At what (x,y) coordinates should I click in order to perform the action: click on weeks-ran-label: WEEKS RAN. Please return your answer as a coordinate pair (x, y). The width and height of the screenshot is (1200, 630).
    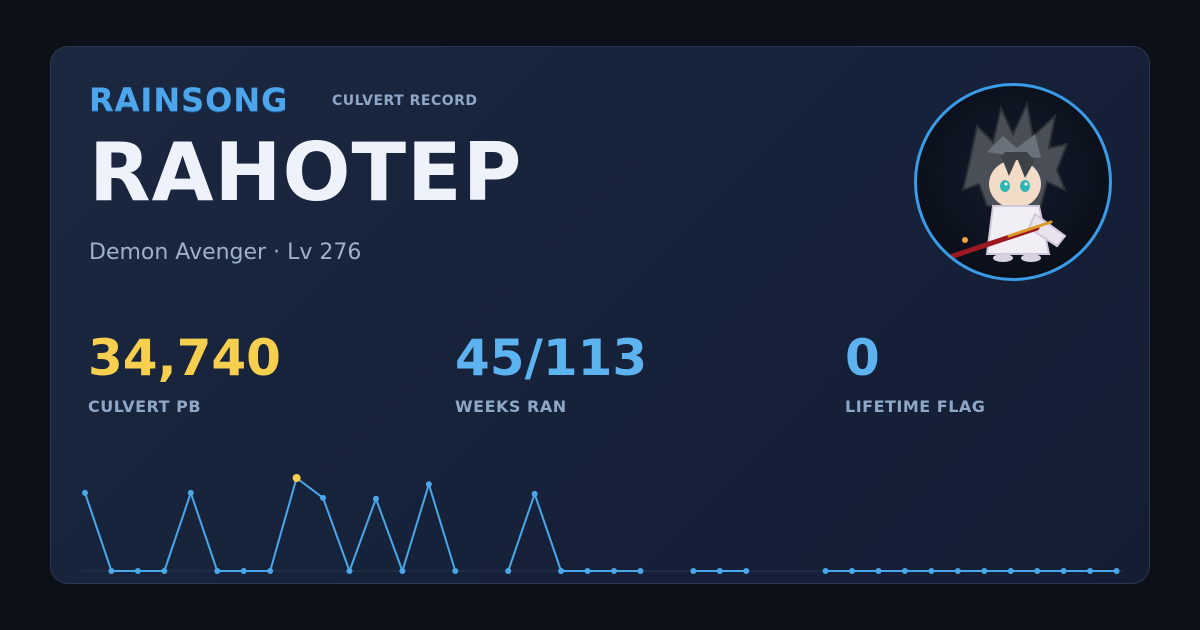
    Looking at the image, I should click on (511, 406).